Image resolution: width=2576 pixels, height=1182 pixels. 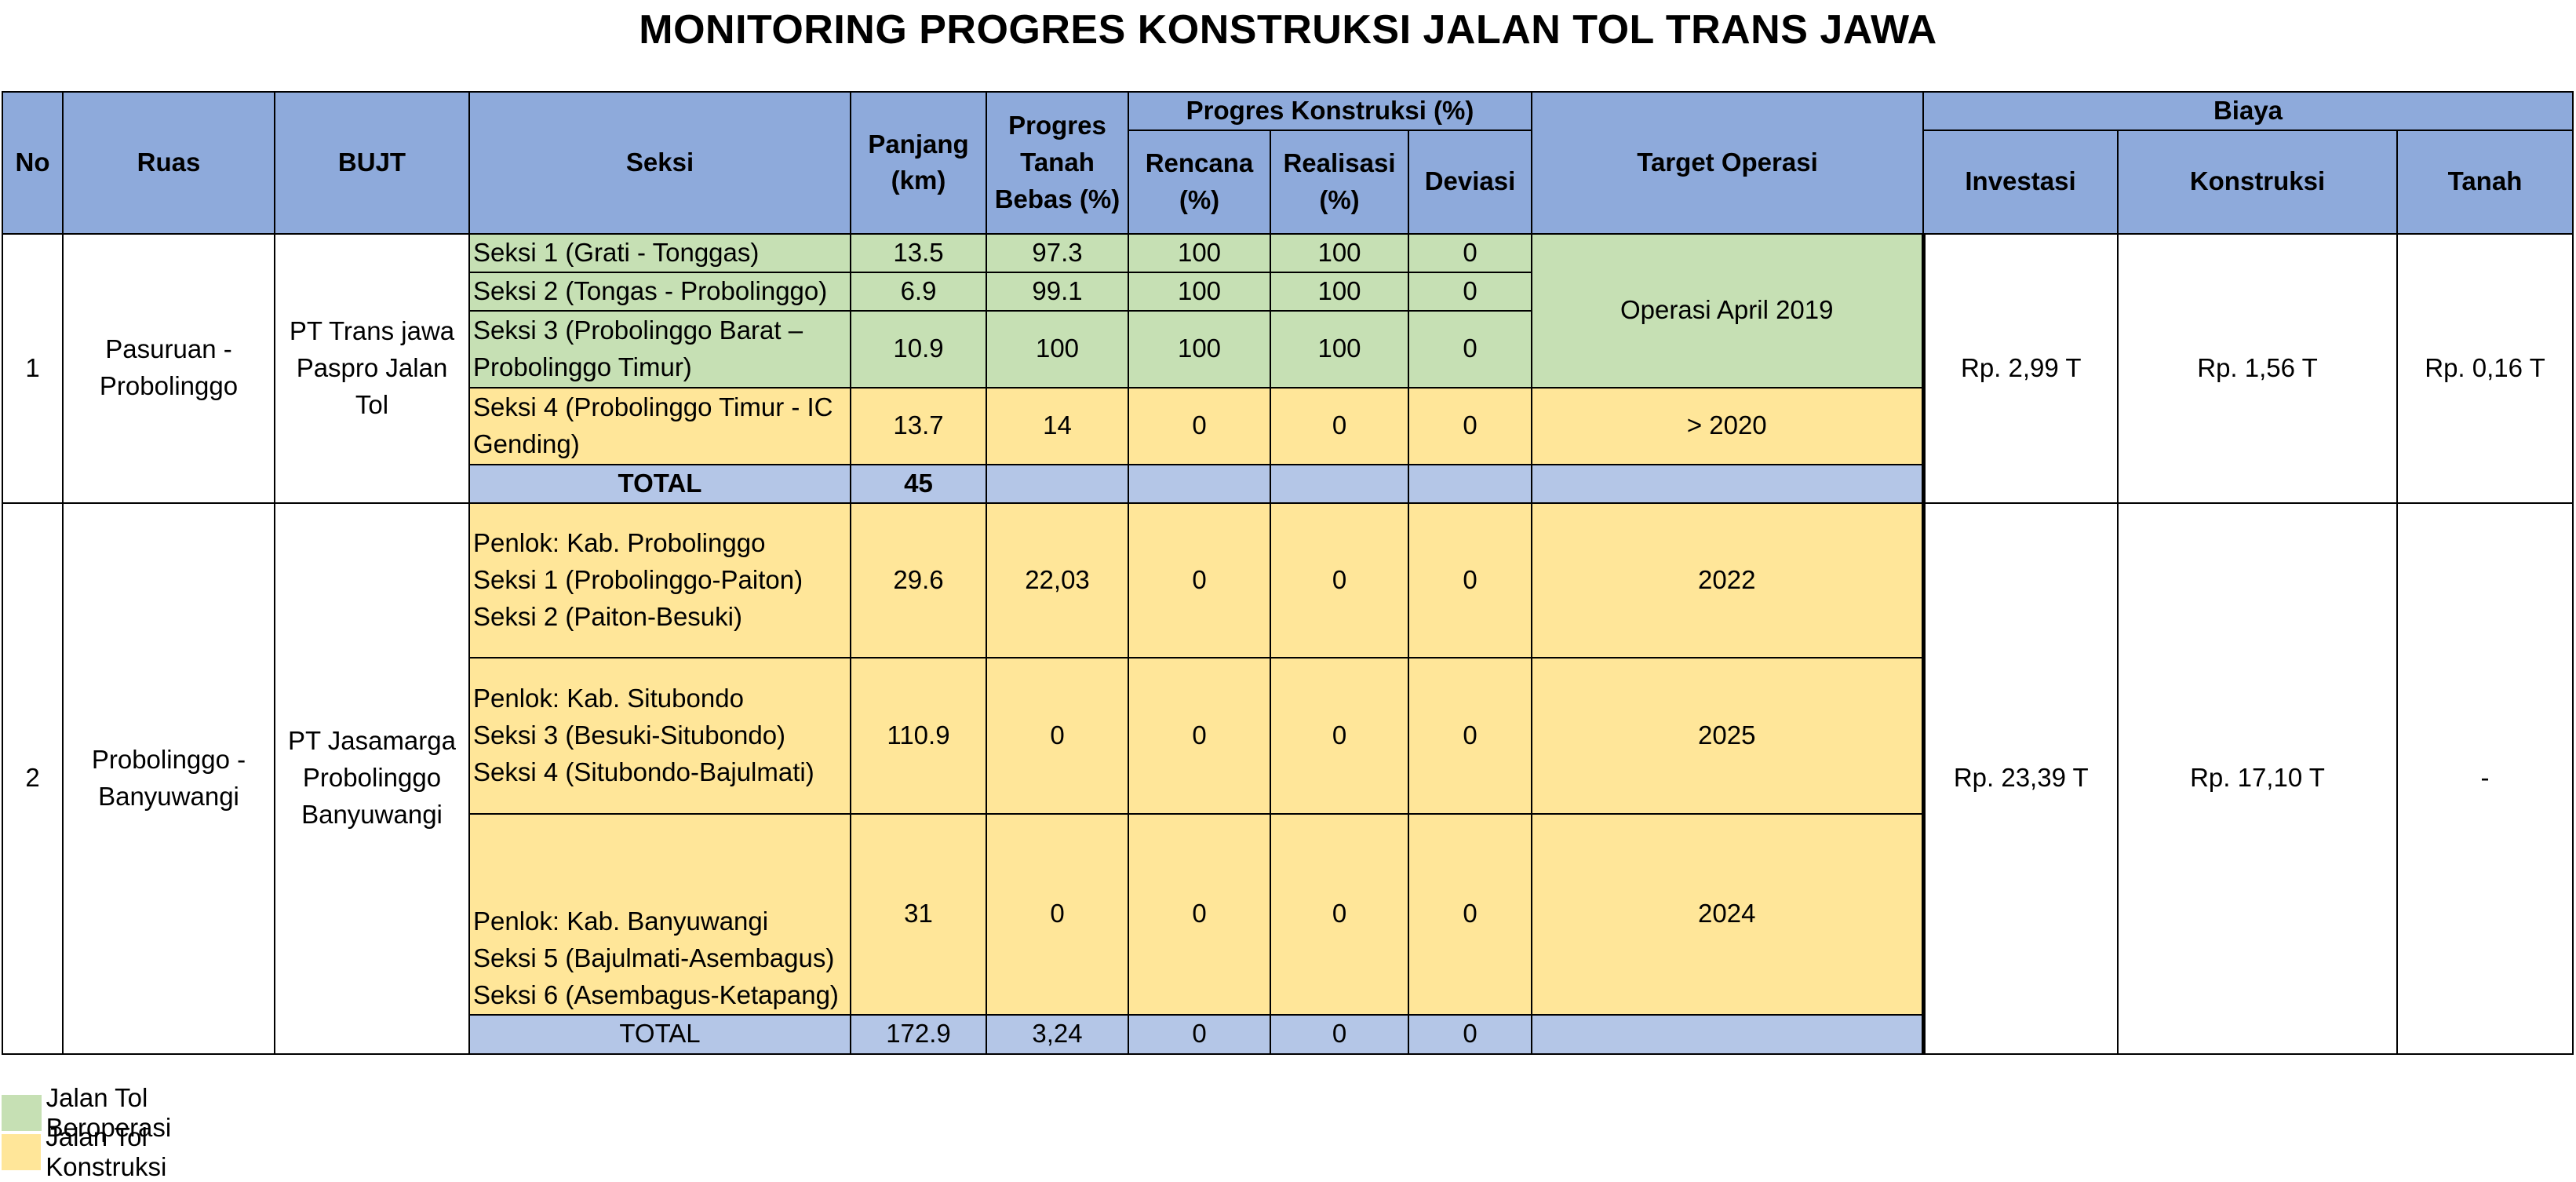 I want to click on biaya-tanah-cell: Rp. 0,16 T, so click(x=2485, y=368).